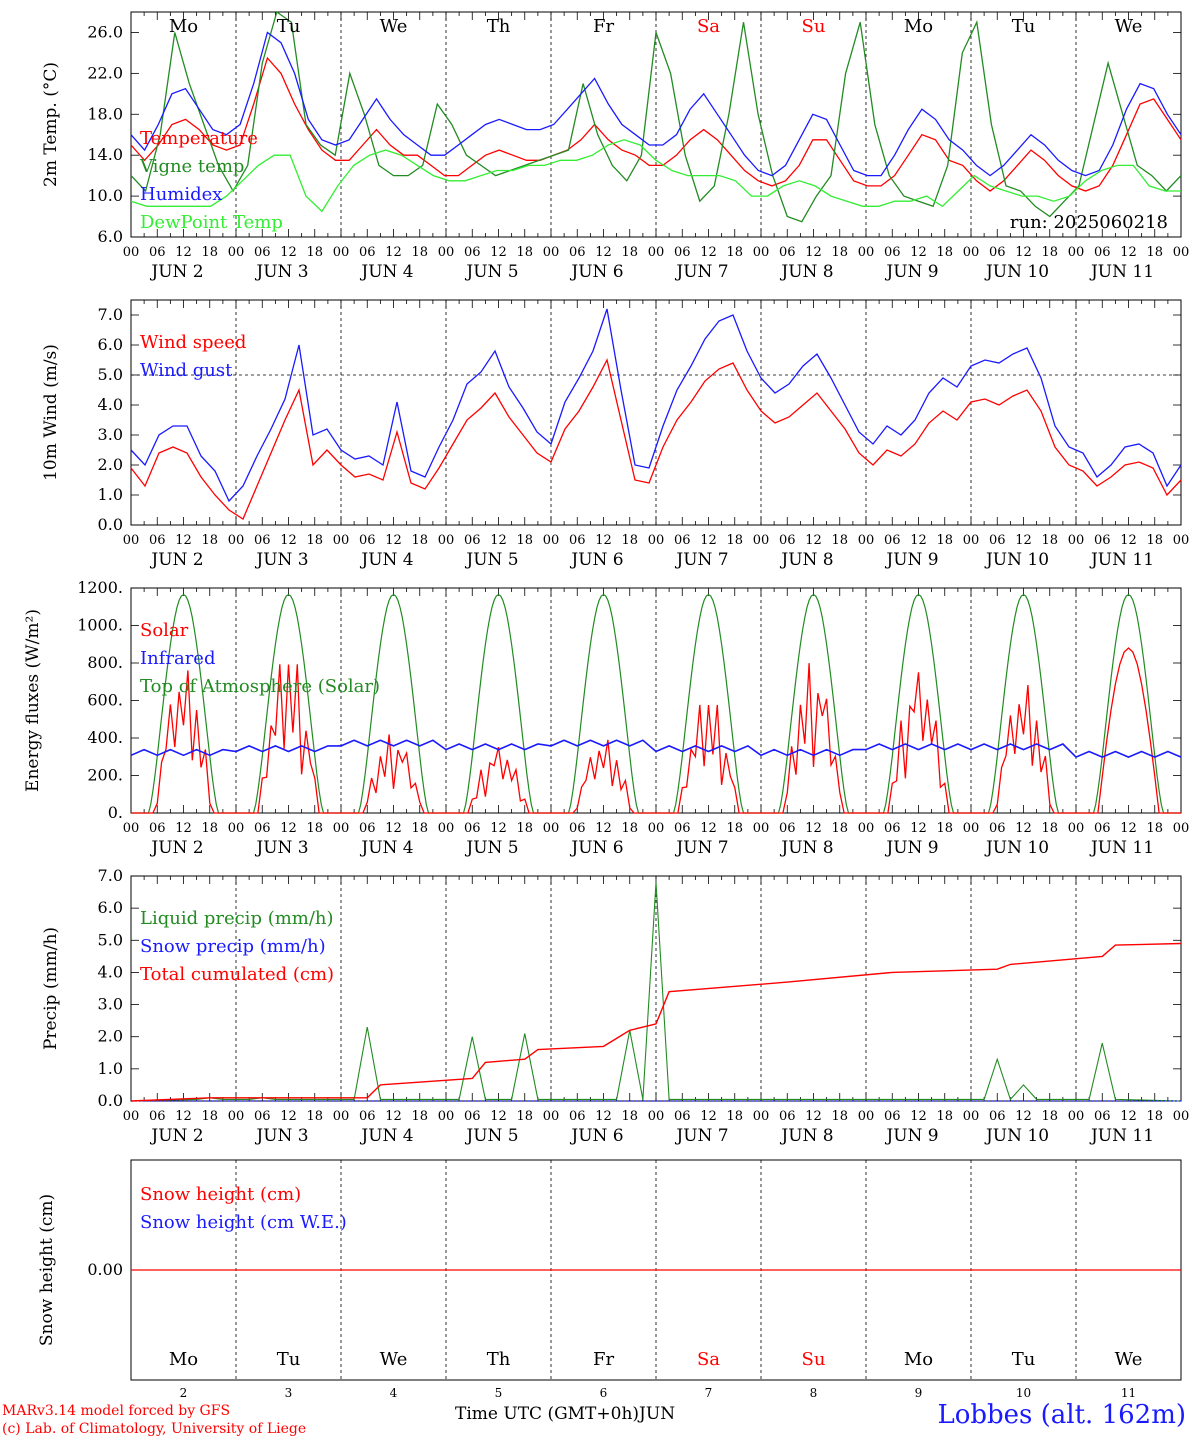 Image resolution: width=1194 pixels, height=1440 pixels. What do you see at coordinates (394, 1393) in the screenshot?
I see `day-number-label: 4` at bounding box center [394, 1393].